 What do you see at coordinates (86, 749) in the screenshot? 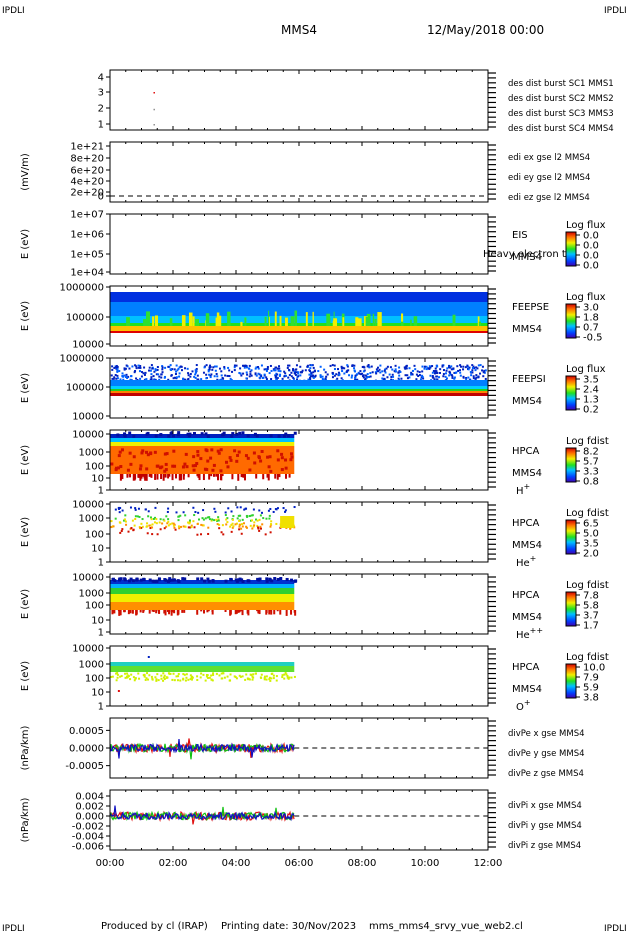
I see `ytick-label-divpe: 0.0000` at bounding box center [86, 749].